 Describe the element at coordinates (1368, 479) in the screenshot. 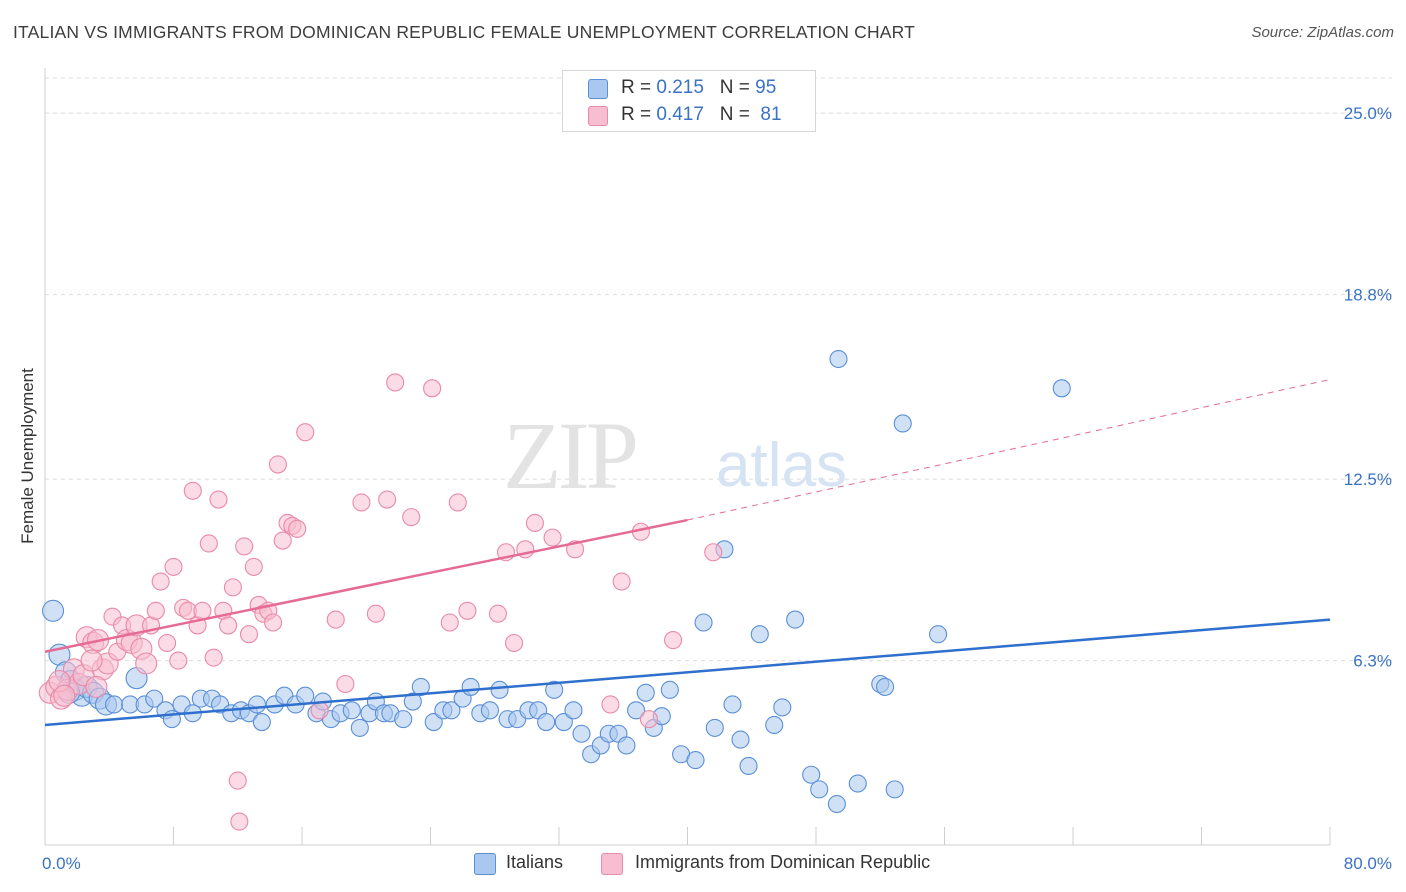

I see `y-tick-label: 12.5%` at that location.